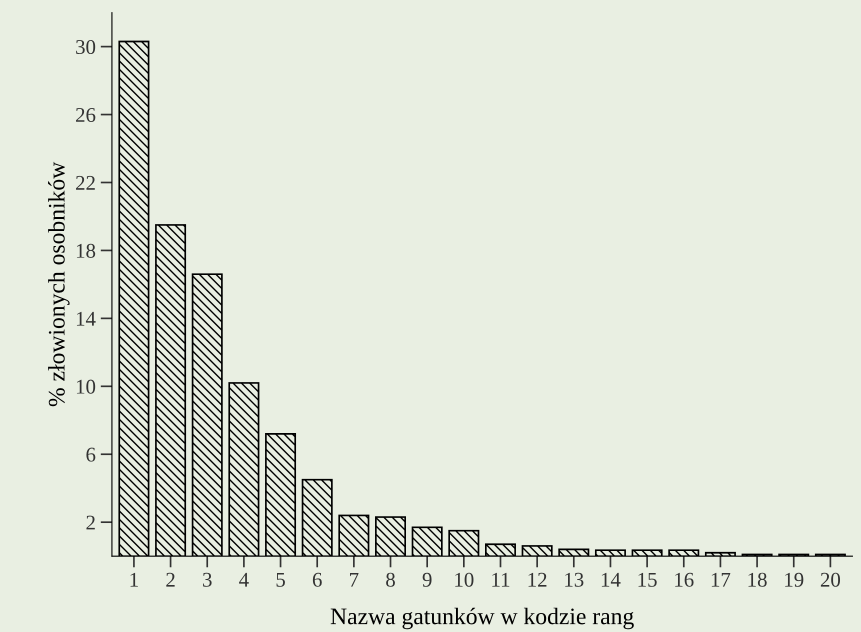 Image resolution: width=861 pixels, height=632 pixels. Describe the element at coordinates (611, 579) in the screenshot. I see `x-tick-label: 14` at that location.